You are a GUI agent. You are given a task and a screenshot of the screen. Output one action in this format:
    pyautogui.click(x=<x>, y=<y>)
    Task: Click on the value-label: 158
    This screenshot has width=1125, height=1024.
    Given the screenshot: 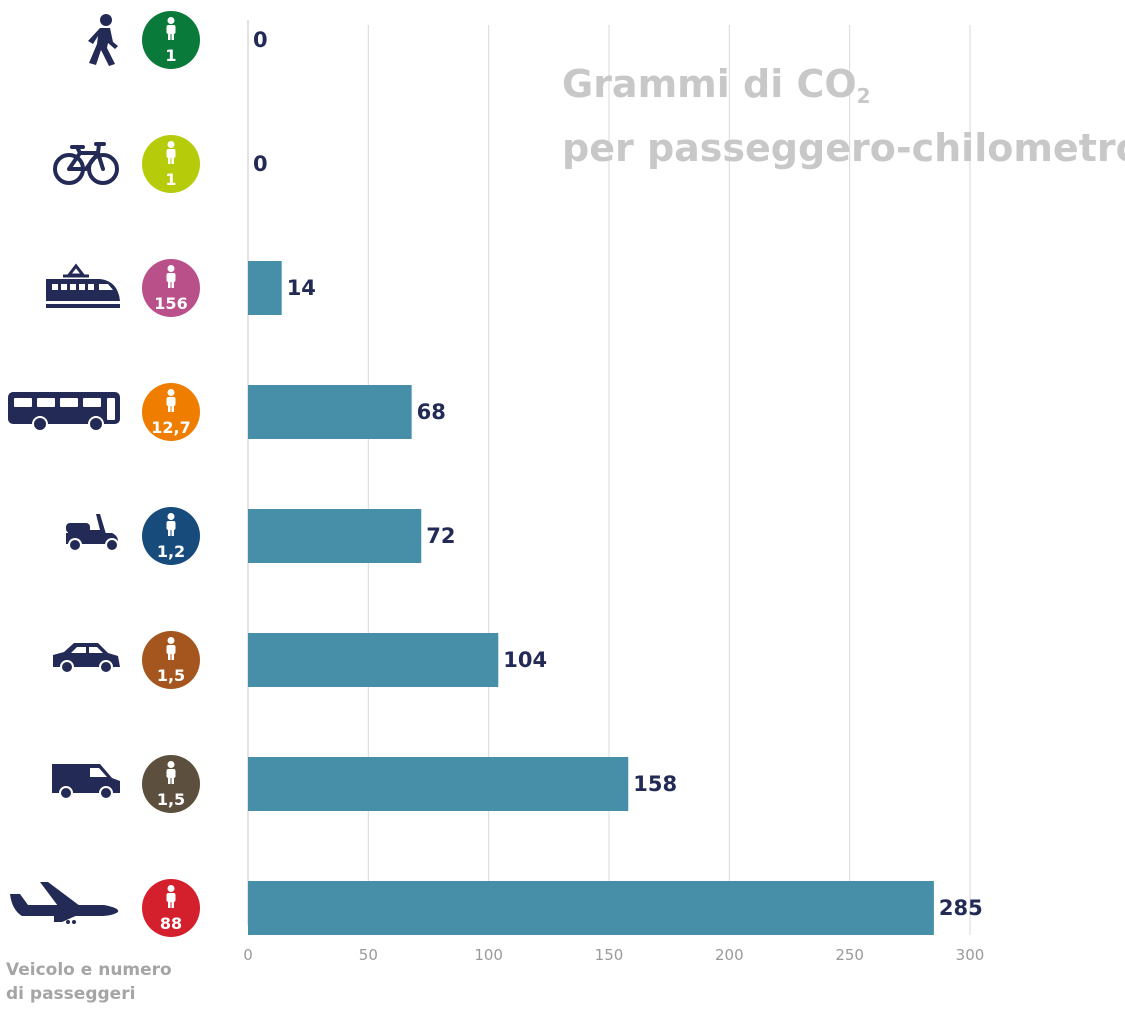 What is the action you would take?
    pyautogui.click(x=655, y=784)
    